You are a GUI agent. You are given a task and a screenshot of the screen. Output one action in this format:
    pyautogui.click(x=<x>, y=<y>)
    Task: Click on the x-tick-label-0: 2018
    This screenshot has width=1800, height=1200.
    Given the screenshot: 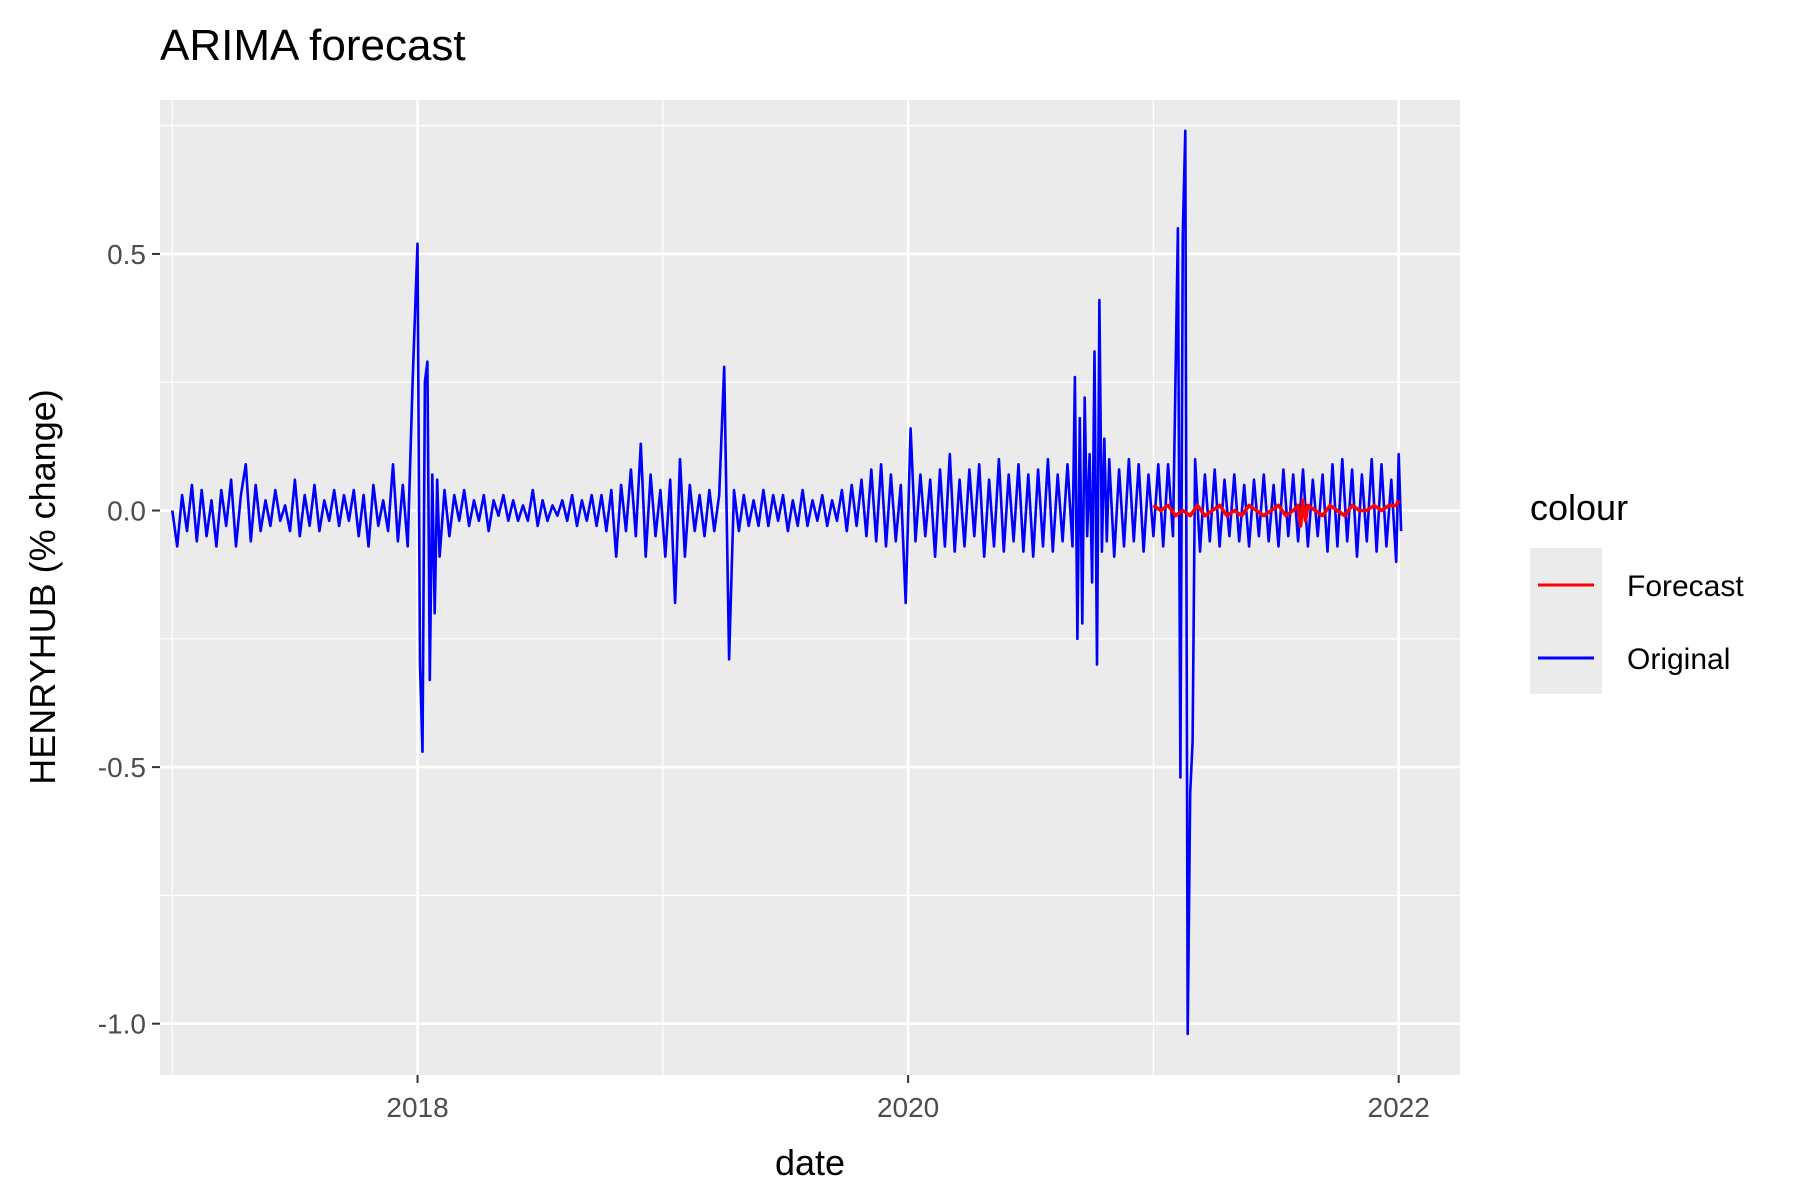 What is the action you would take?
    pyautogui.click(x=417, y=1107)
    